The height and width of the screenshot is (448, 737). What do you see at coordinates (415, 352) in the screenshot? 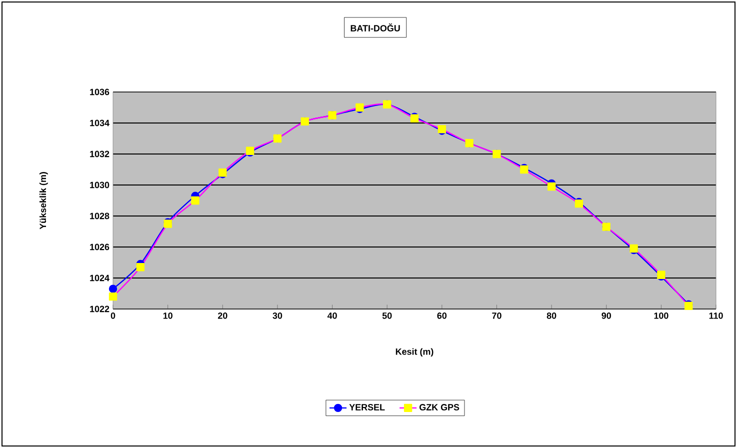
I see `x-axis-title: Kesit (m)` at bounding box center [415, 352].